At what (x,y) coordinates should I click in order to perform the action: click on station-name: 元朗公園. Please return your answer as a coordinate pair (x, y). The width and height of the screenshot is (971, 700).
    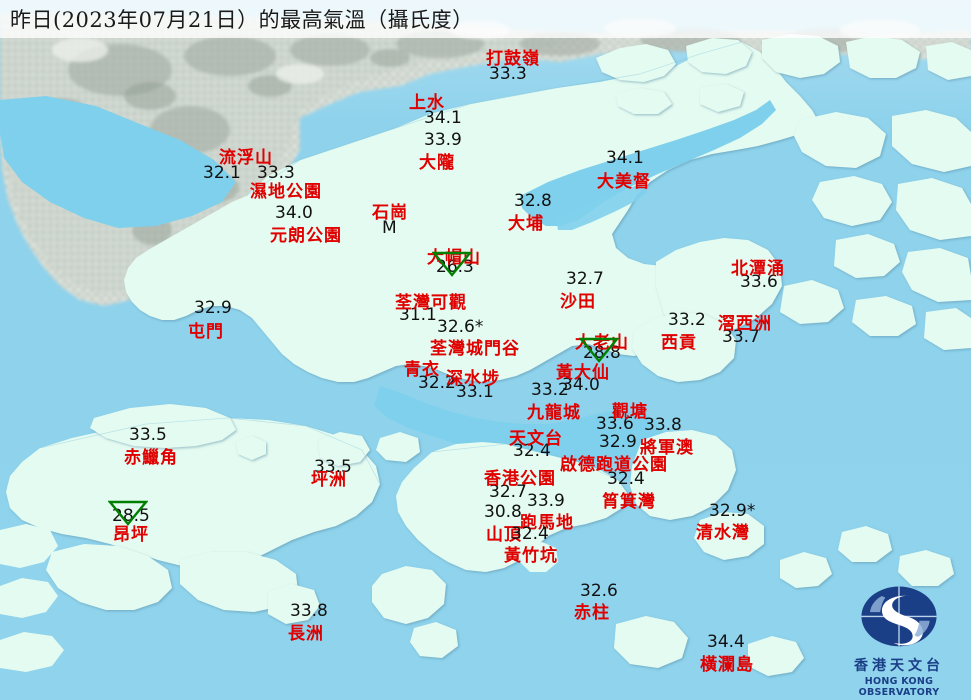
    Looking at the image, I should click on (306, 236).